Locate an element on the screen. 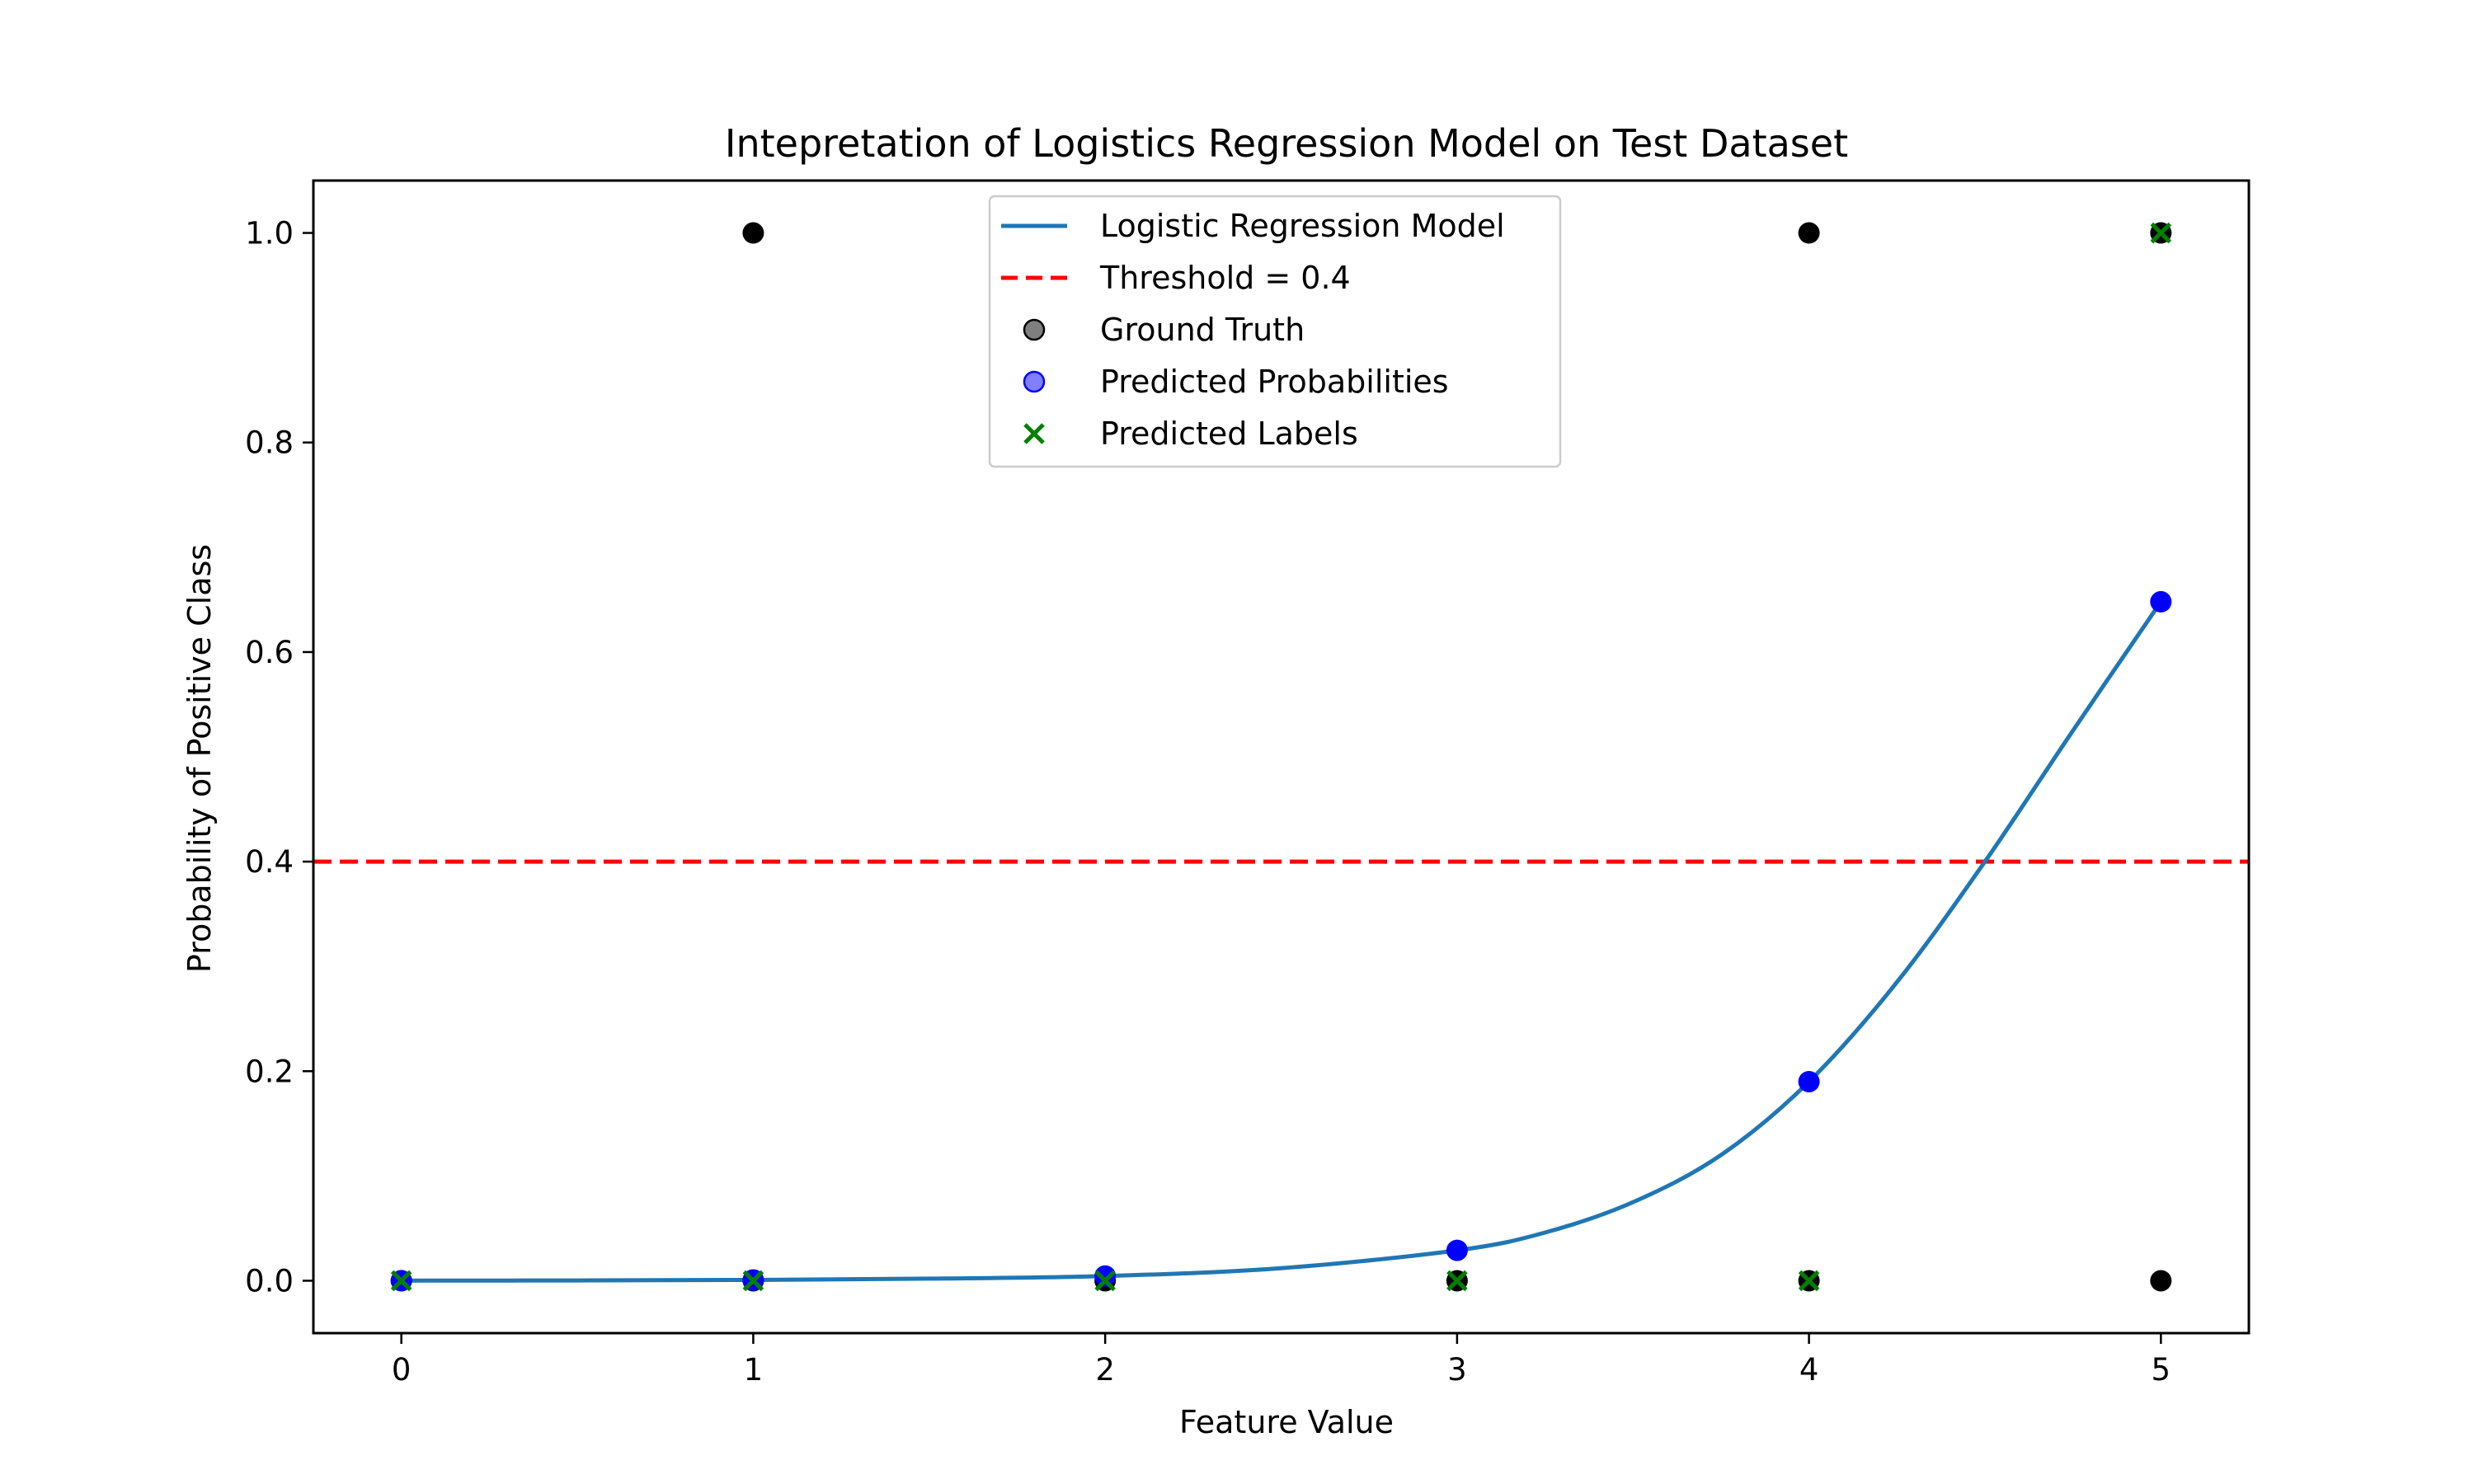 The height and width of the screenshot is (1484, 2474). y-axis: 0.0 0.2 0.4 0.6 0.8 1.0 is located at coordinates (279, 757).